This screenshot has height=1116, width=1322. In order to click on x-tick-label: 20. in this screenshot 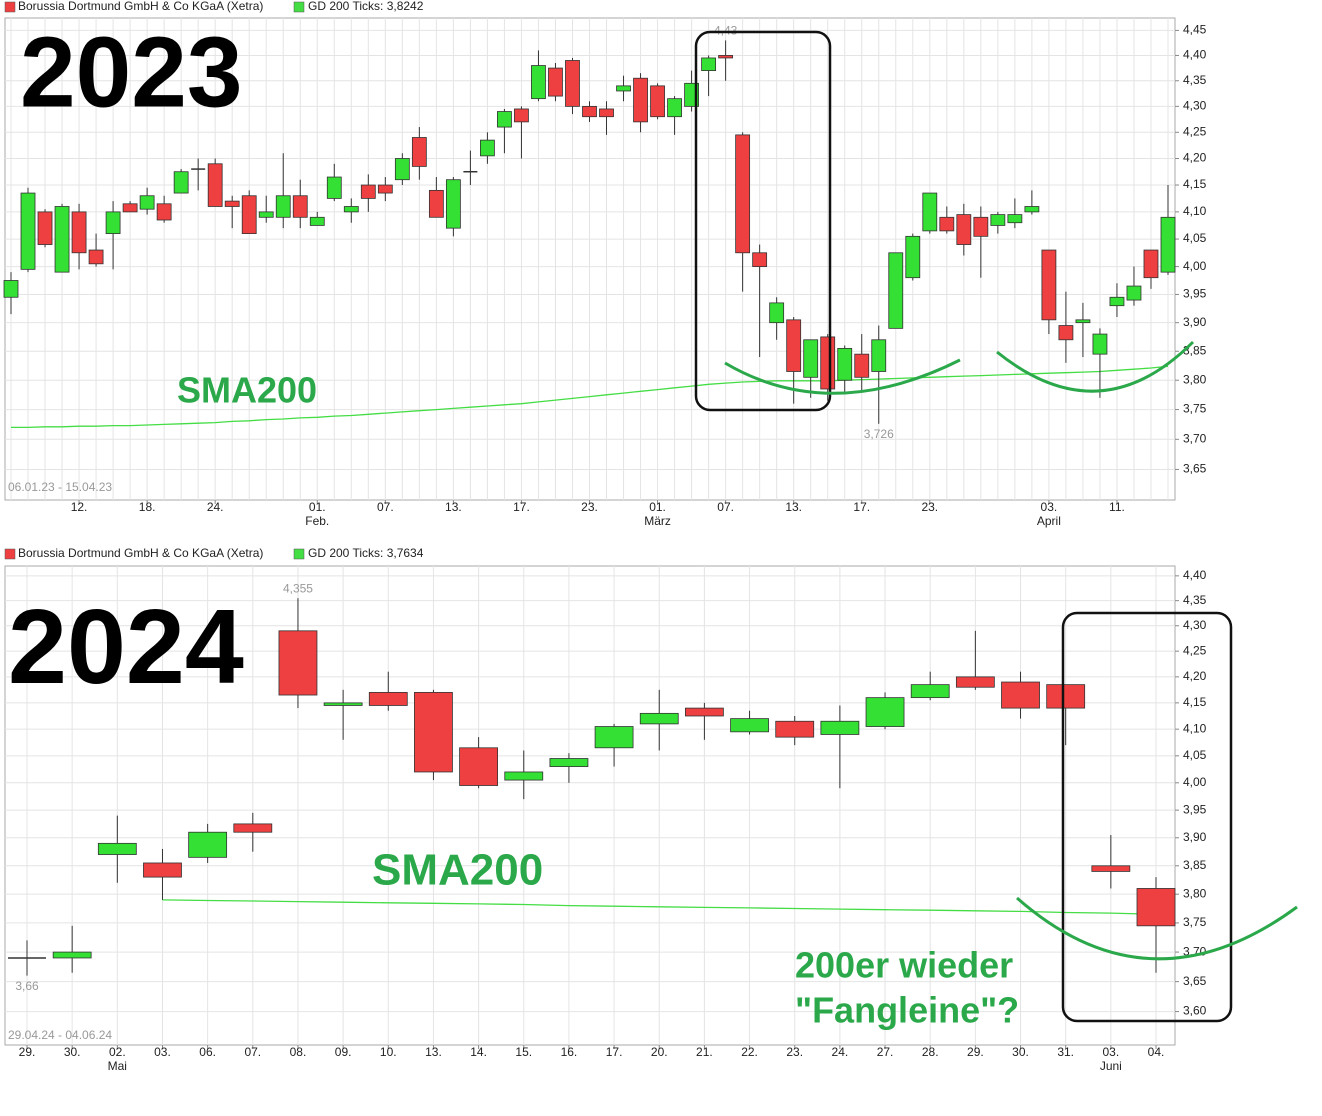, I will do `click(659, 1052)`.